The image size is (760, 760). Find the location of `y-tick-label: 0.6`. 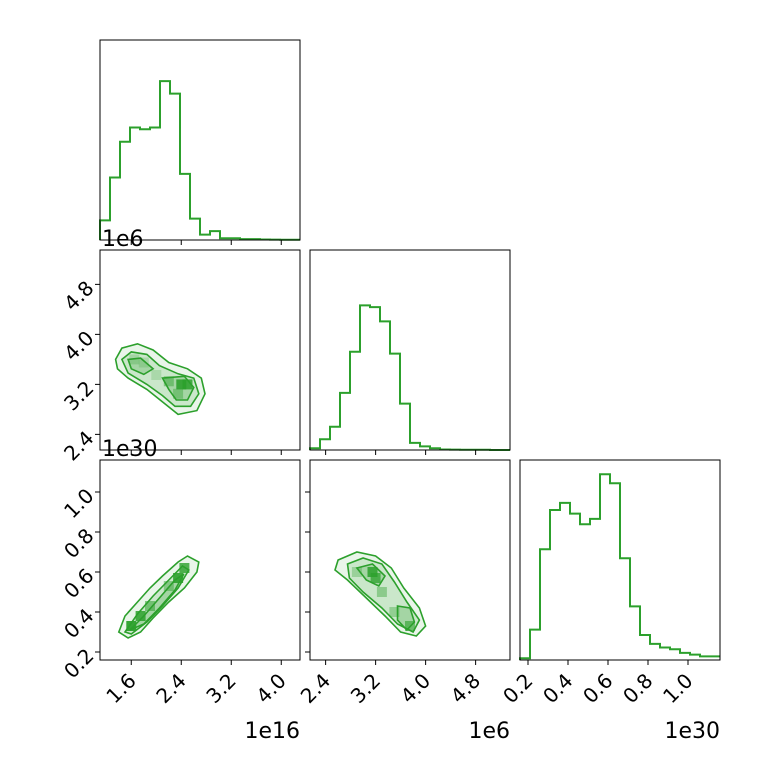

y-tick-label: 0.6 is located at coordinates (78, 583).